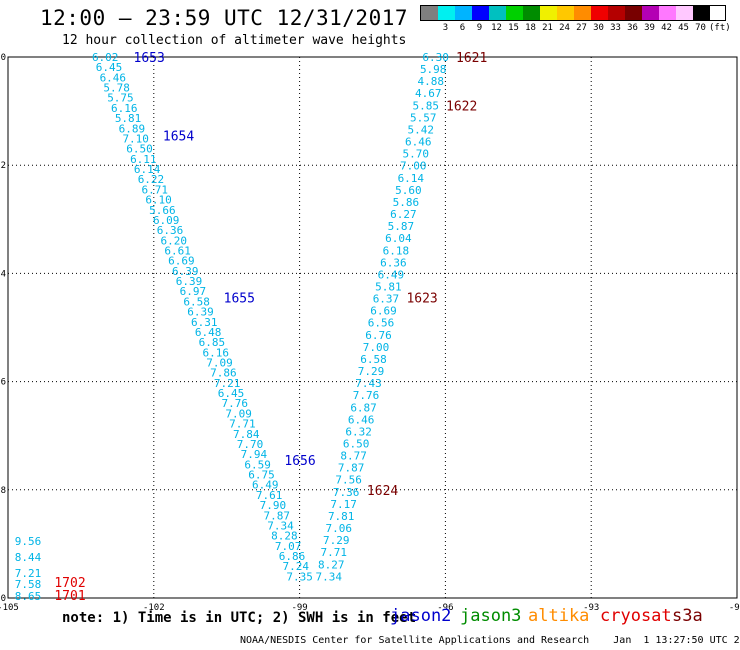 The image size is (740, 650). Describe the element at coordinates (284, 536) in the screenshot. I see `swh-value: 8.28` at that location.